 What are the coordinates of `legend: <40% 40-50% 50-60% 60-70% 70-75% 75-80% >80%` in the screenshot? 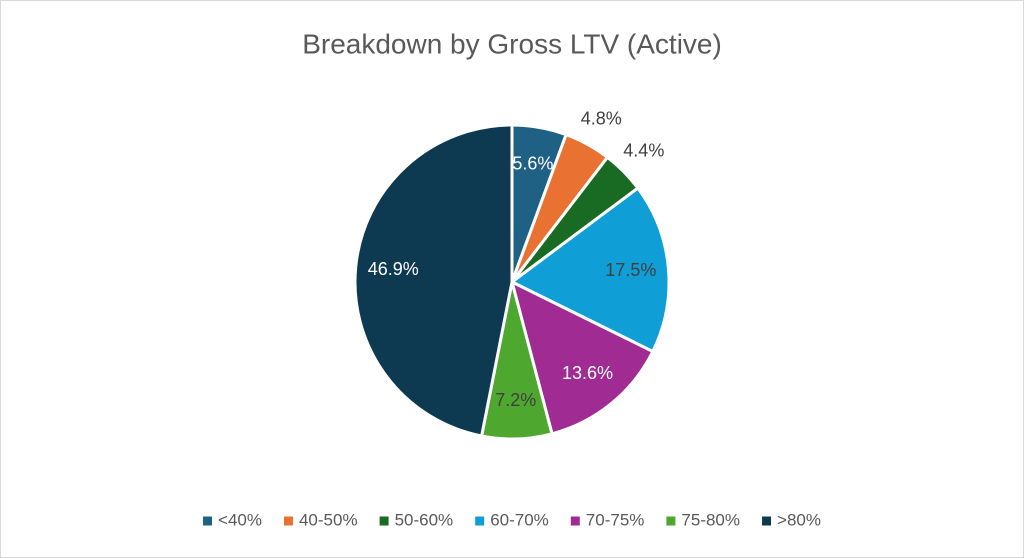 It's located at (512, 519).